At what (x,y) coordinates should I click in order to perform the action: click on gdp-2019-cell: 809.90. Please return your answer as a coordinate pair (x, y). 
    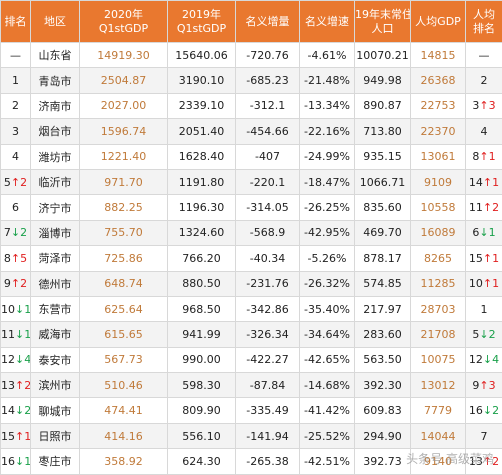
    Looking at the image, I should click on (202, 410).